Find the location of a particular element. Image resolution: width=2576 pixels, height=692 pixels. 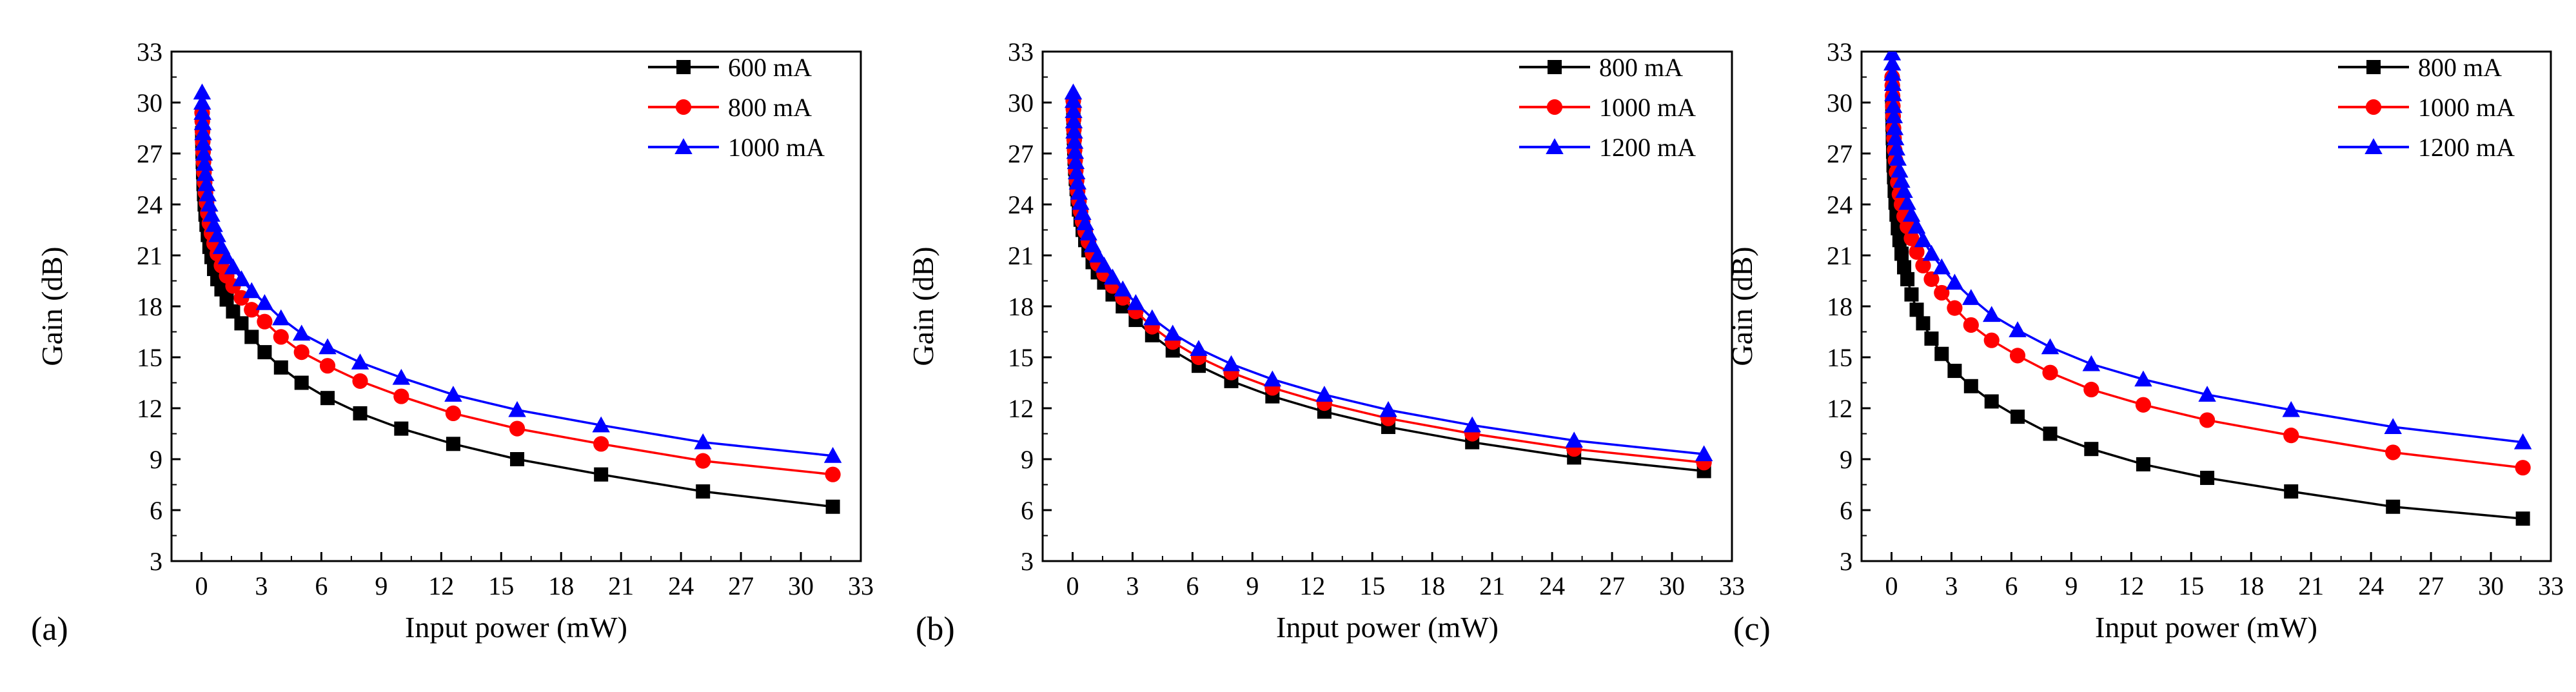

y-tick-label: 12 is located at coordinates (149, 408).